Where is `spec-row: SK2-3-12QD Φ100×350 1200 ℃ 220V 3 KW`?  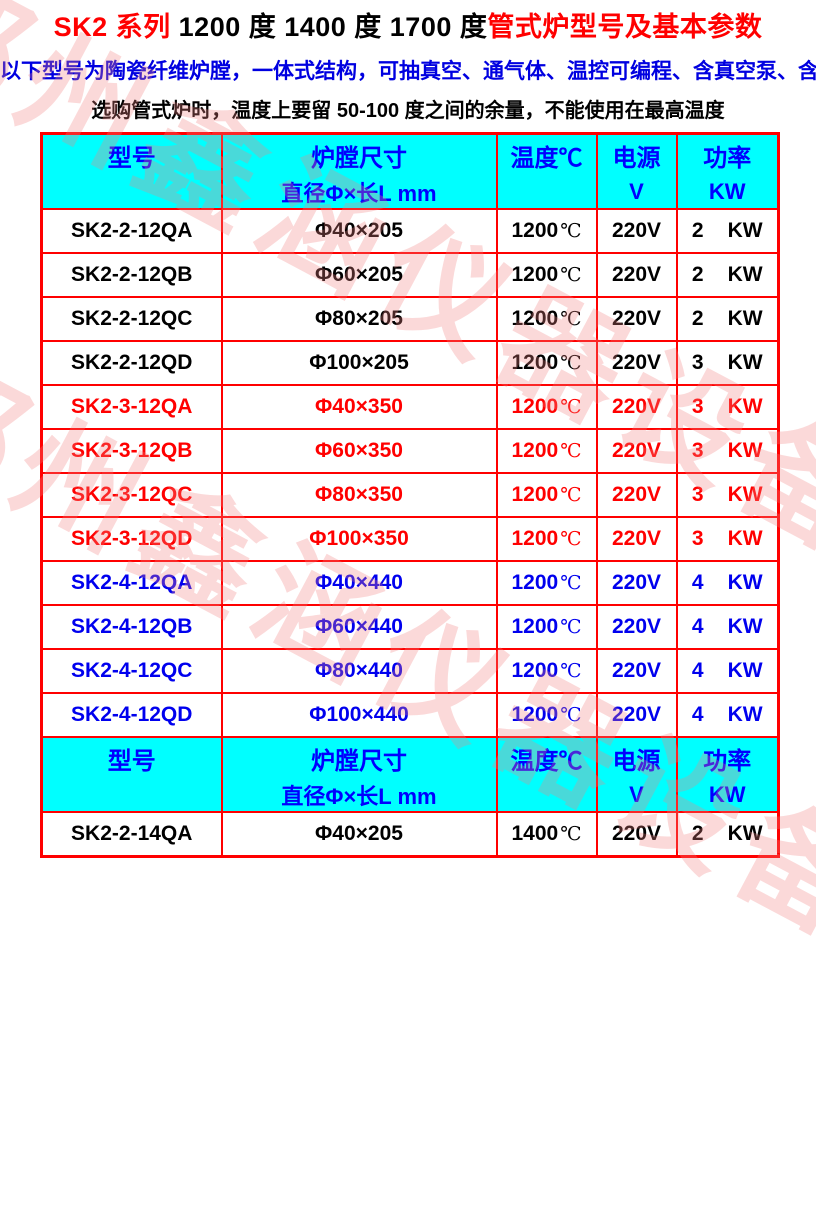
spec-row: SK2-3-12QD Φ100×350 1200 ℃ 220V 3 KW is located at coordinates (410, 539).